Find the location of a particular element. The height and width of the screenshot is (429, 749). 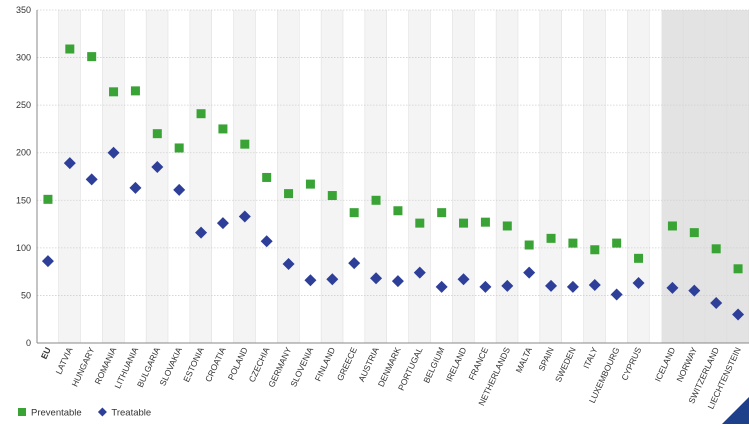

x-tick-label: SLOVAKIA is located at coordinates (170, 366).